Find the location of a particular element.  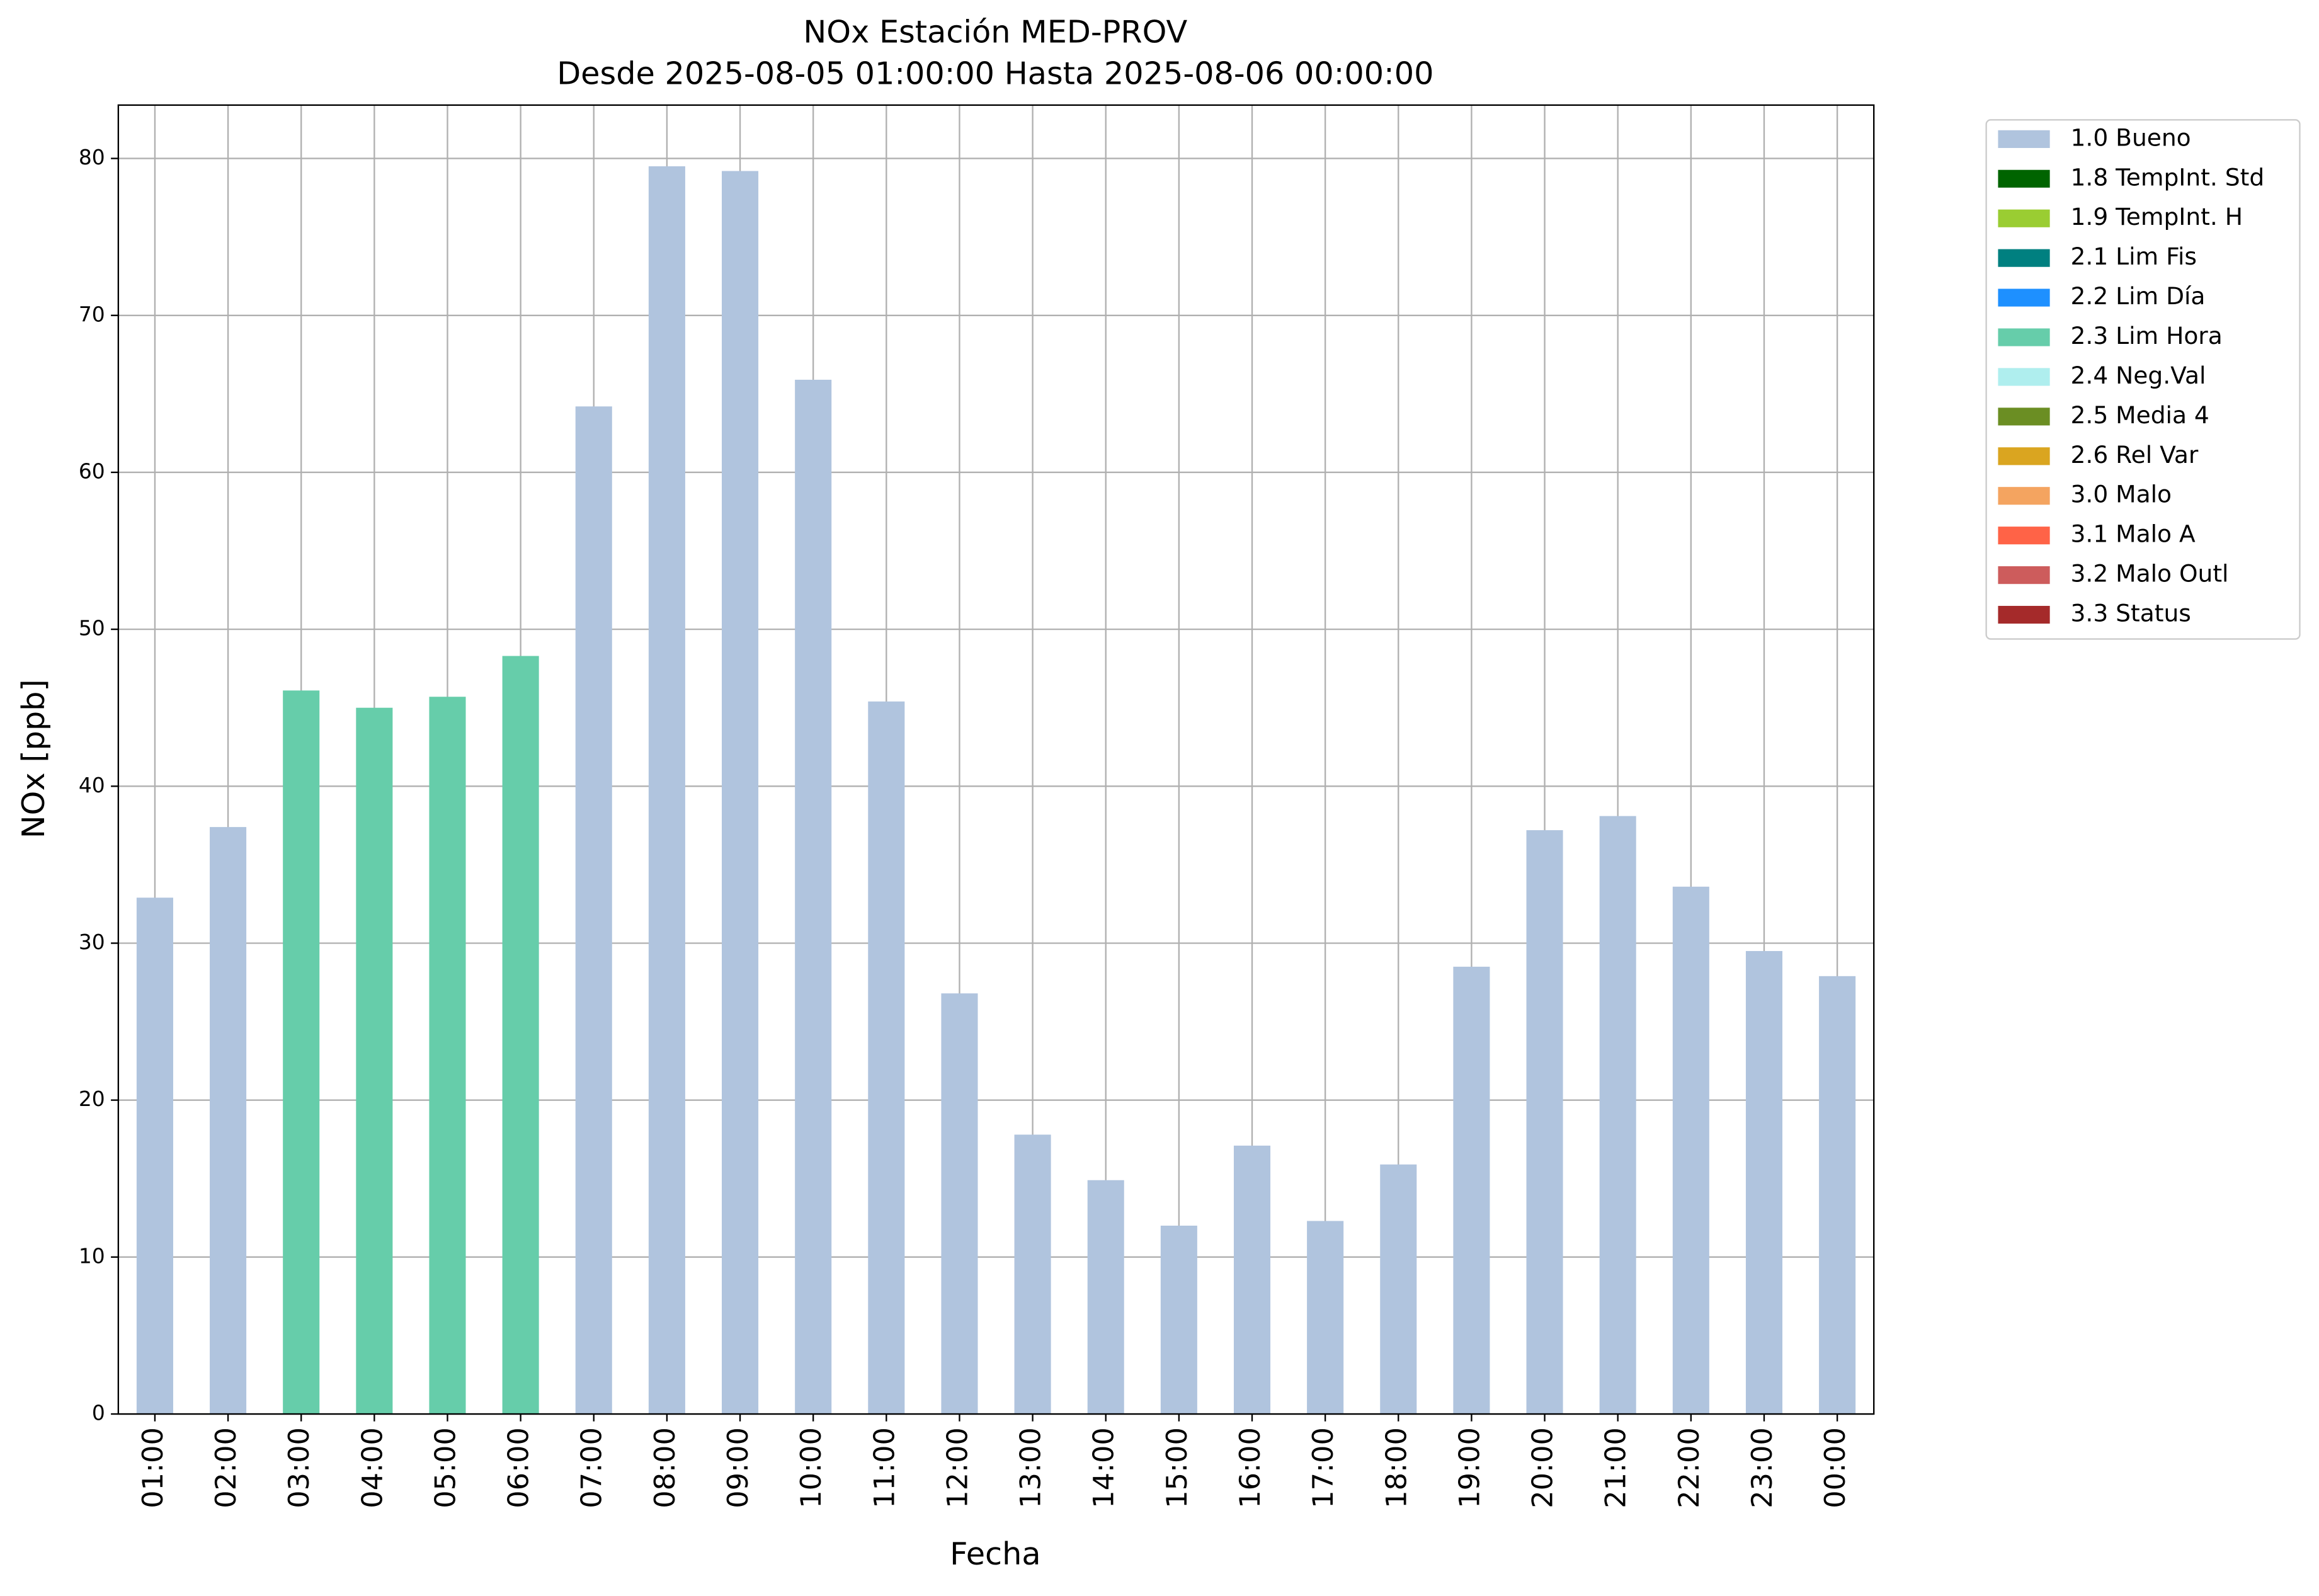

x-tick-label: 18:00 is located at coordinates (1396, 1467).